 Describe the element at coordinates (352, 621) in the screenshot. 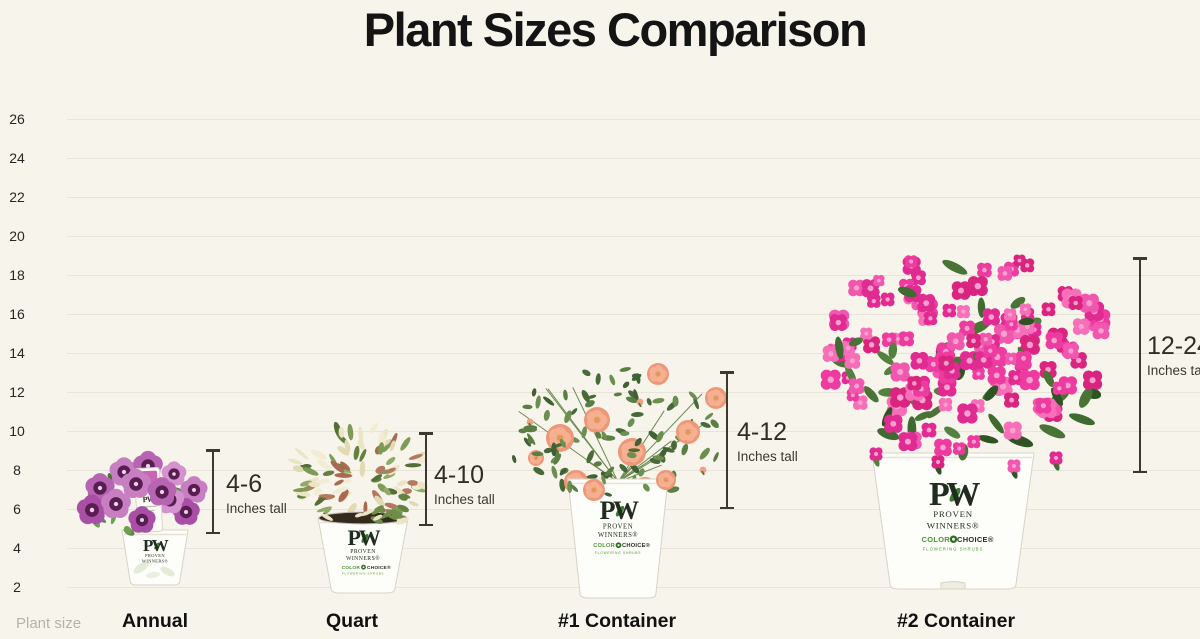

I see `category-label-quart: Quart` at that location.